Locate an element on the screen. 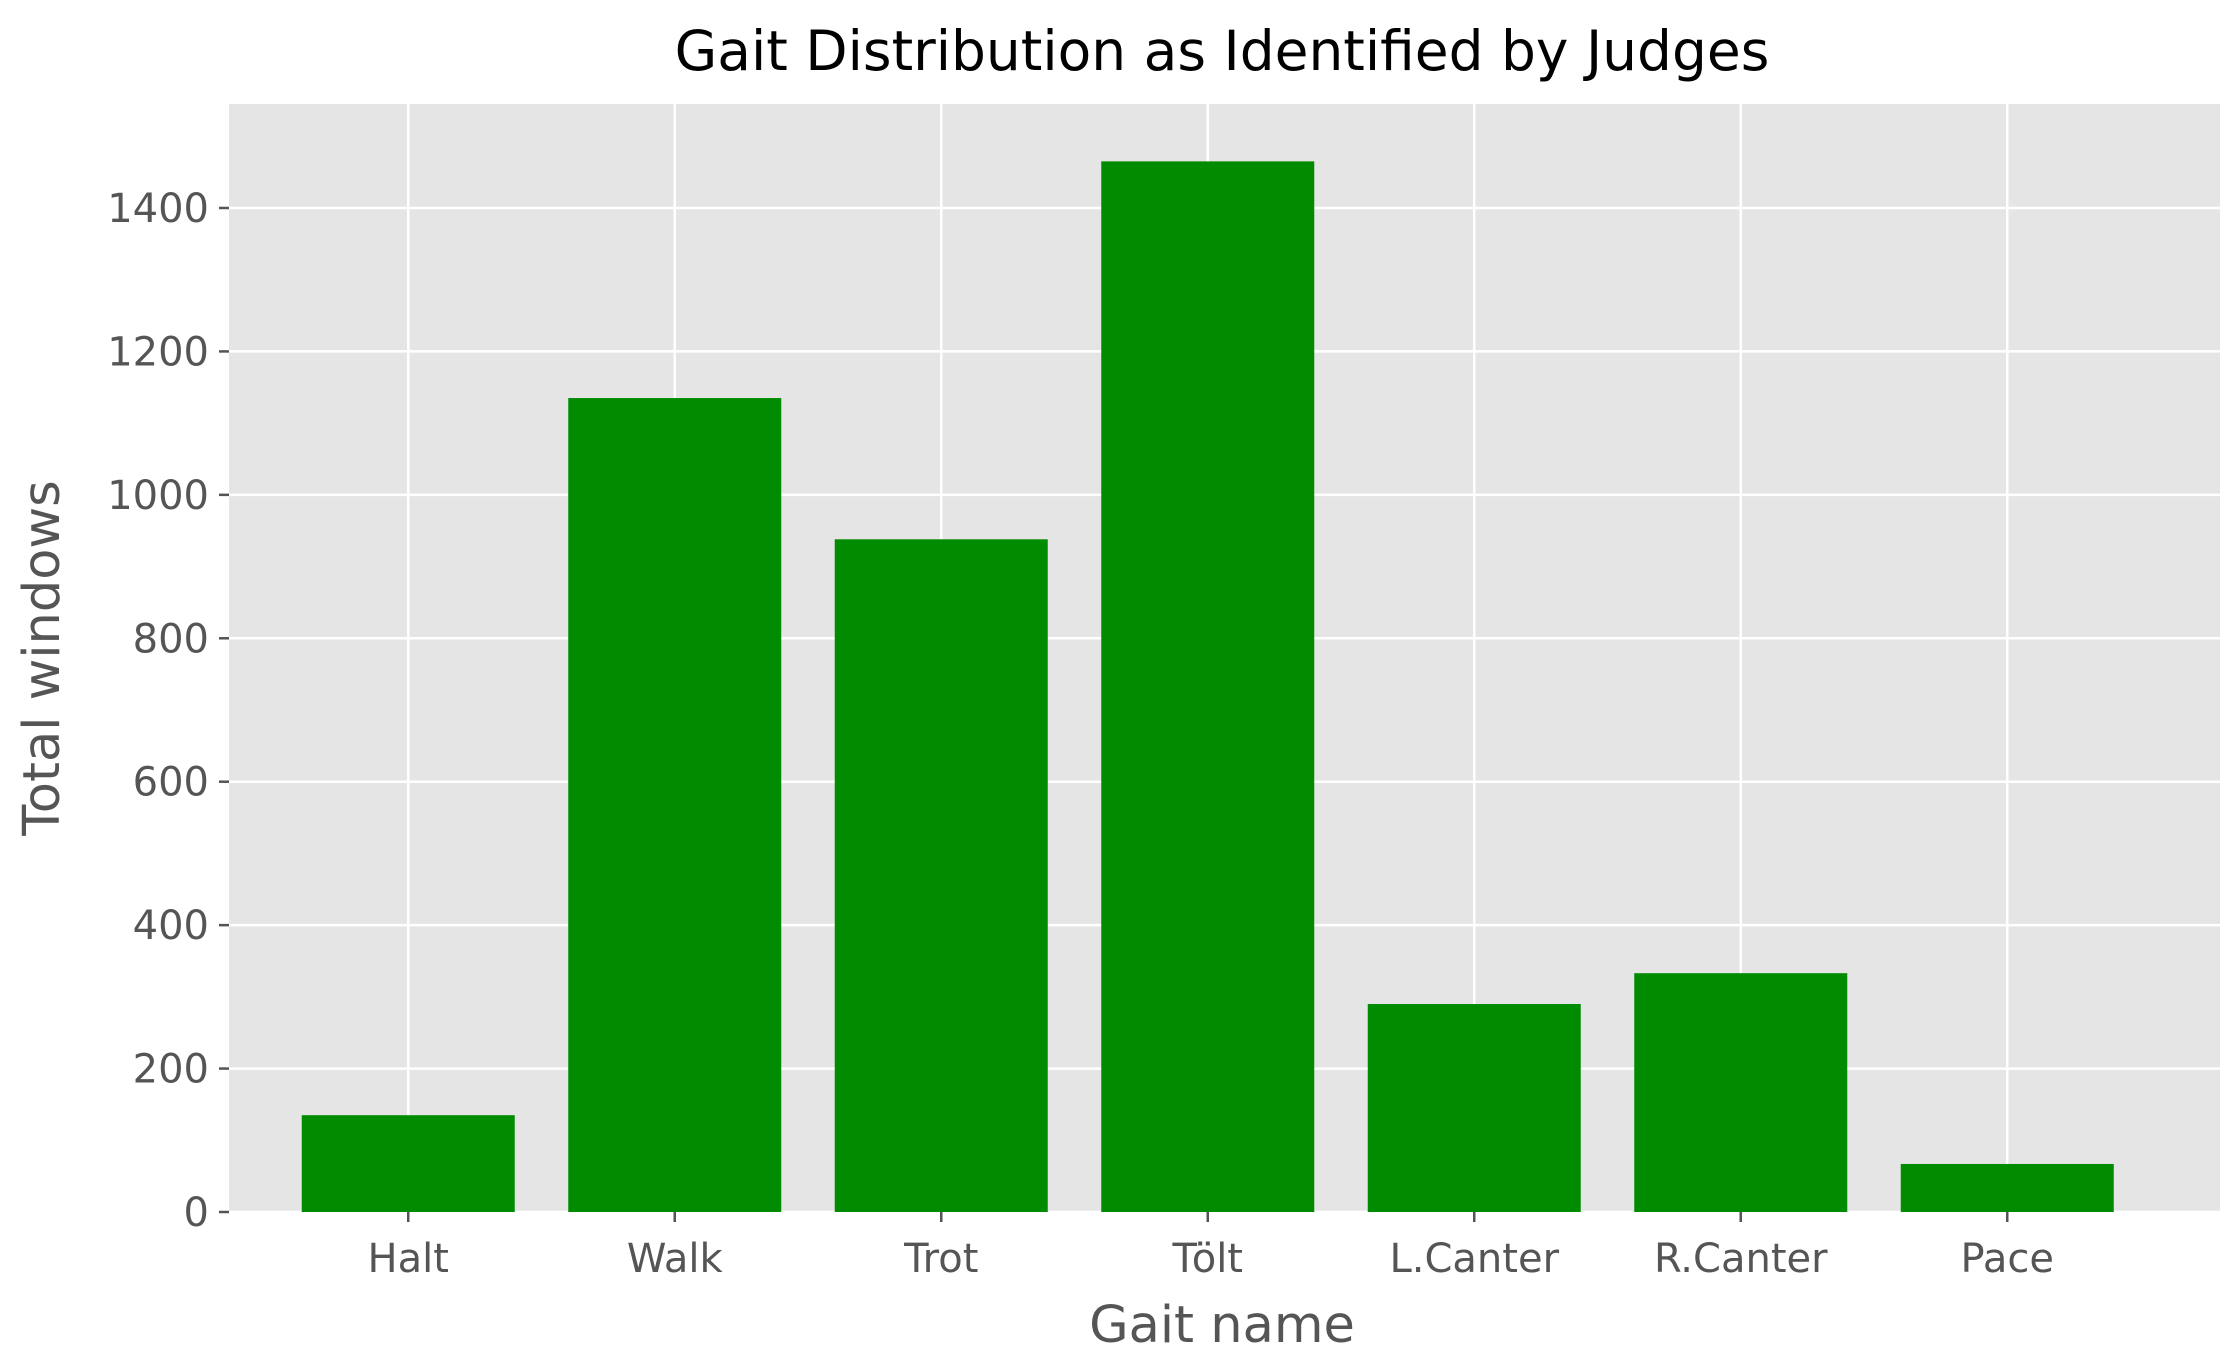 This screenshot has width=2230, height=1360. x-tick-label: Walk is located at coordinates (675, 1259).